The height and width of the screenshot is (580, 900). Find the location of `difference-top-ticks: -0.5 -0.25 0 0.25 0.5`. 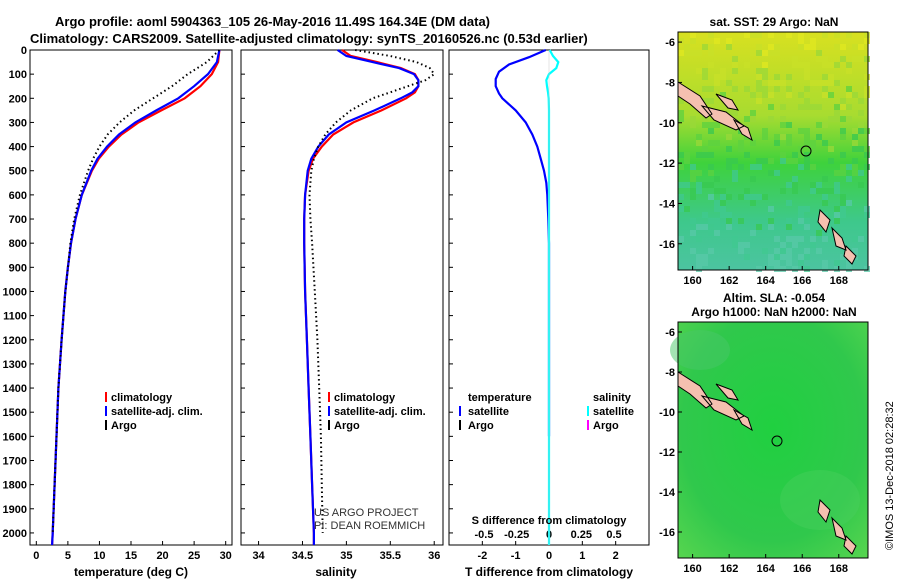

difference-top-ticks: -0.5 -0.25 0 0.25 0.5 is located at coordinates (548, 535).